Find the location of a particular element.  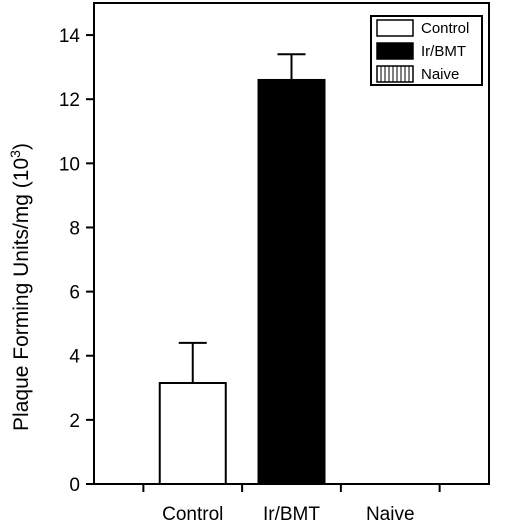

bar-ir-bmt is located at coordinates (291, 282).